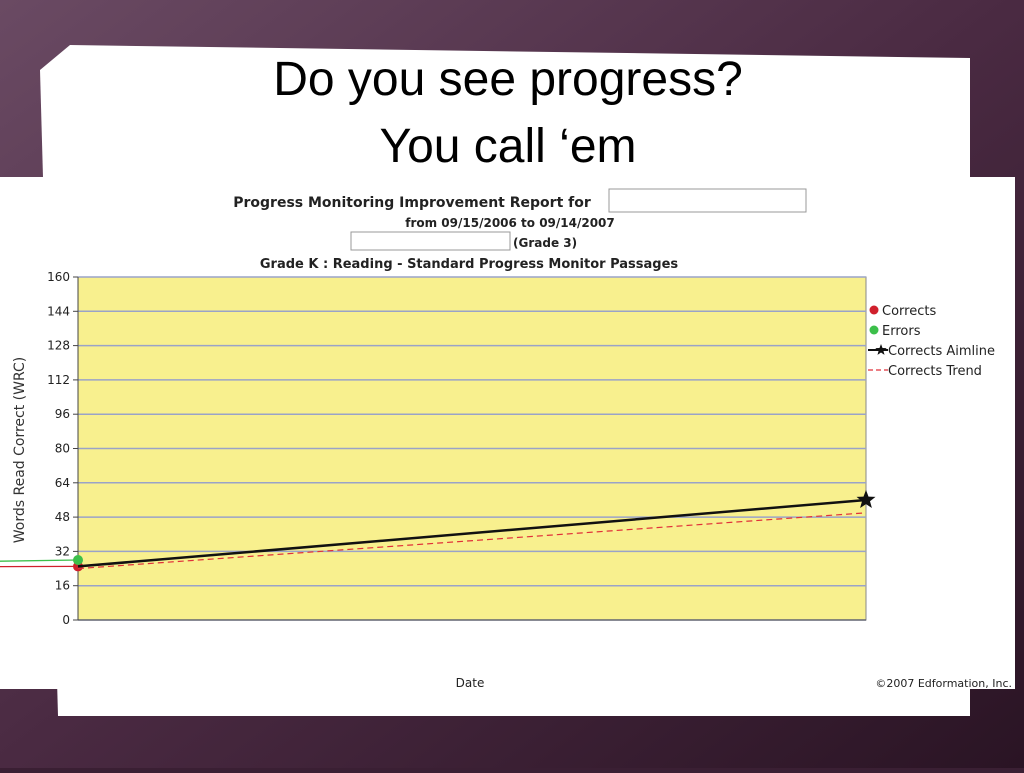 Image resolution: width=1024 pixels, height=773 pixels. Describe the element at coordinates (62, 517) in the screenshot. I see `y-tick-label: 48` at that location.